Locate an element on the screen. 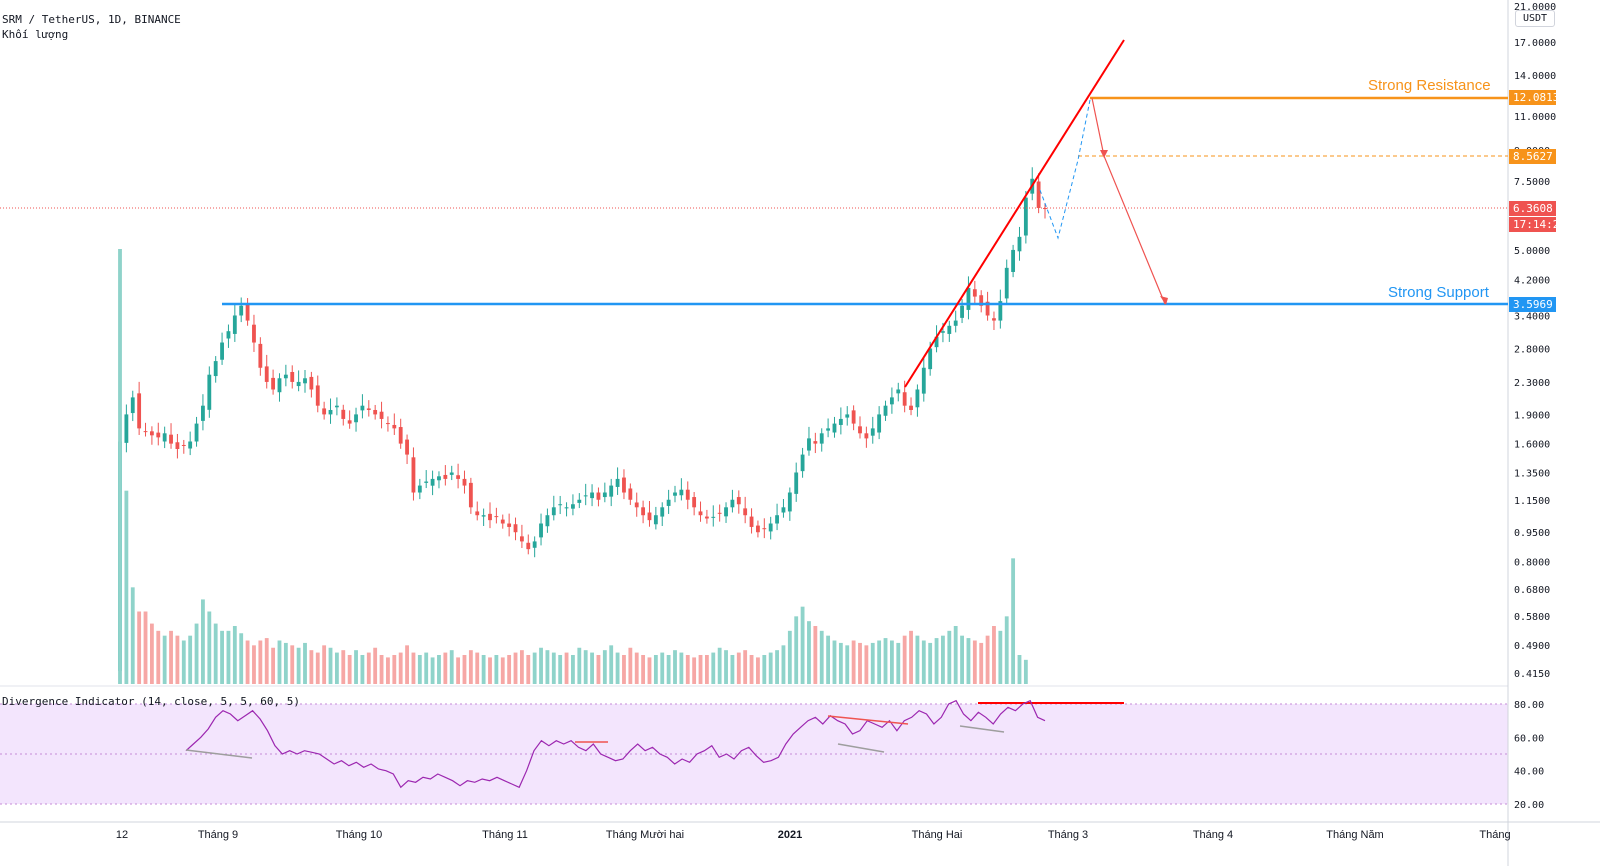 Image resolution: width=1600 pixels, height=866 pixels. support-price-tag: 3.5969 is located at coordinates (1532, 304).